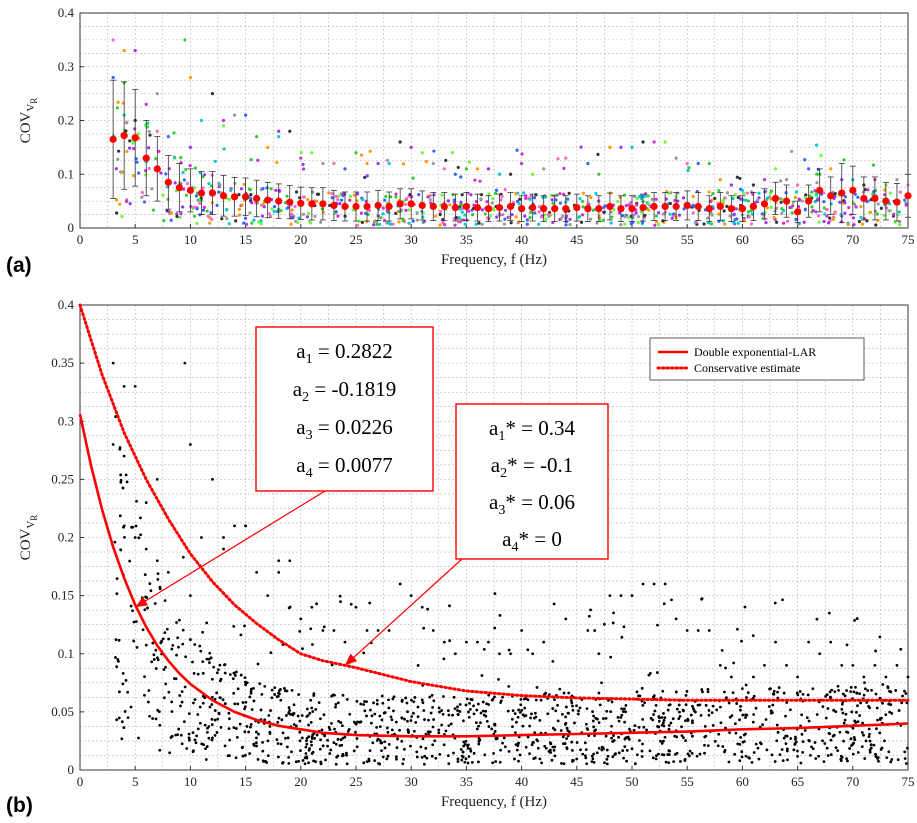 Image resolution: width=917 pixels, height=823 pixels. Describe the element at coordinates (344, 409) in the screenshot. I see `annotation-box` at that location.